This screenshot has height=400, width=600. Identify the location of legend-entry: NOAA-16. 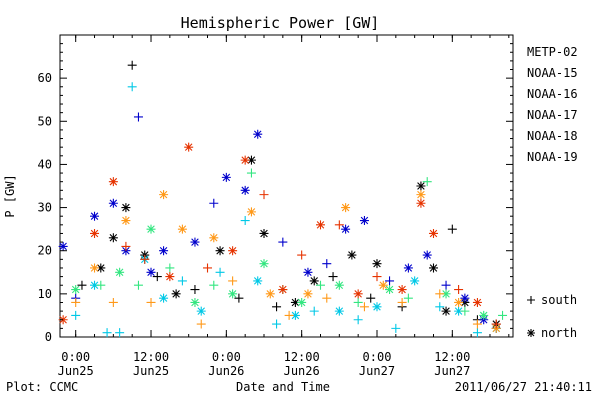
(552, 94).